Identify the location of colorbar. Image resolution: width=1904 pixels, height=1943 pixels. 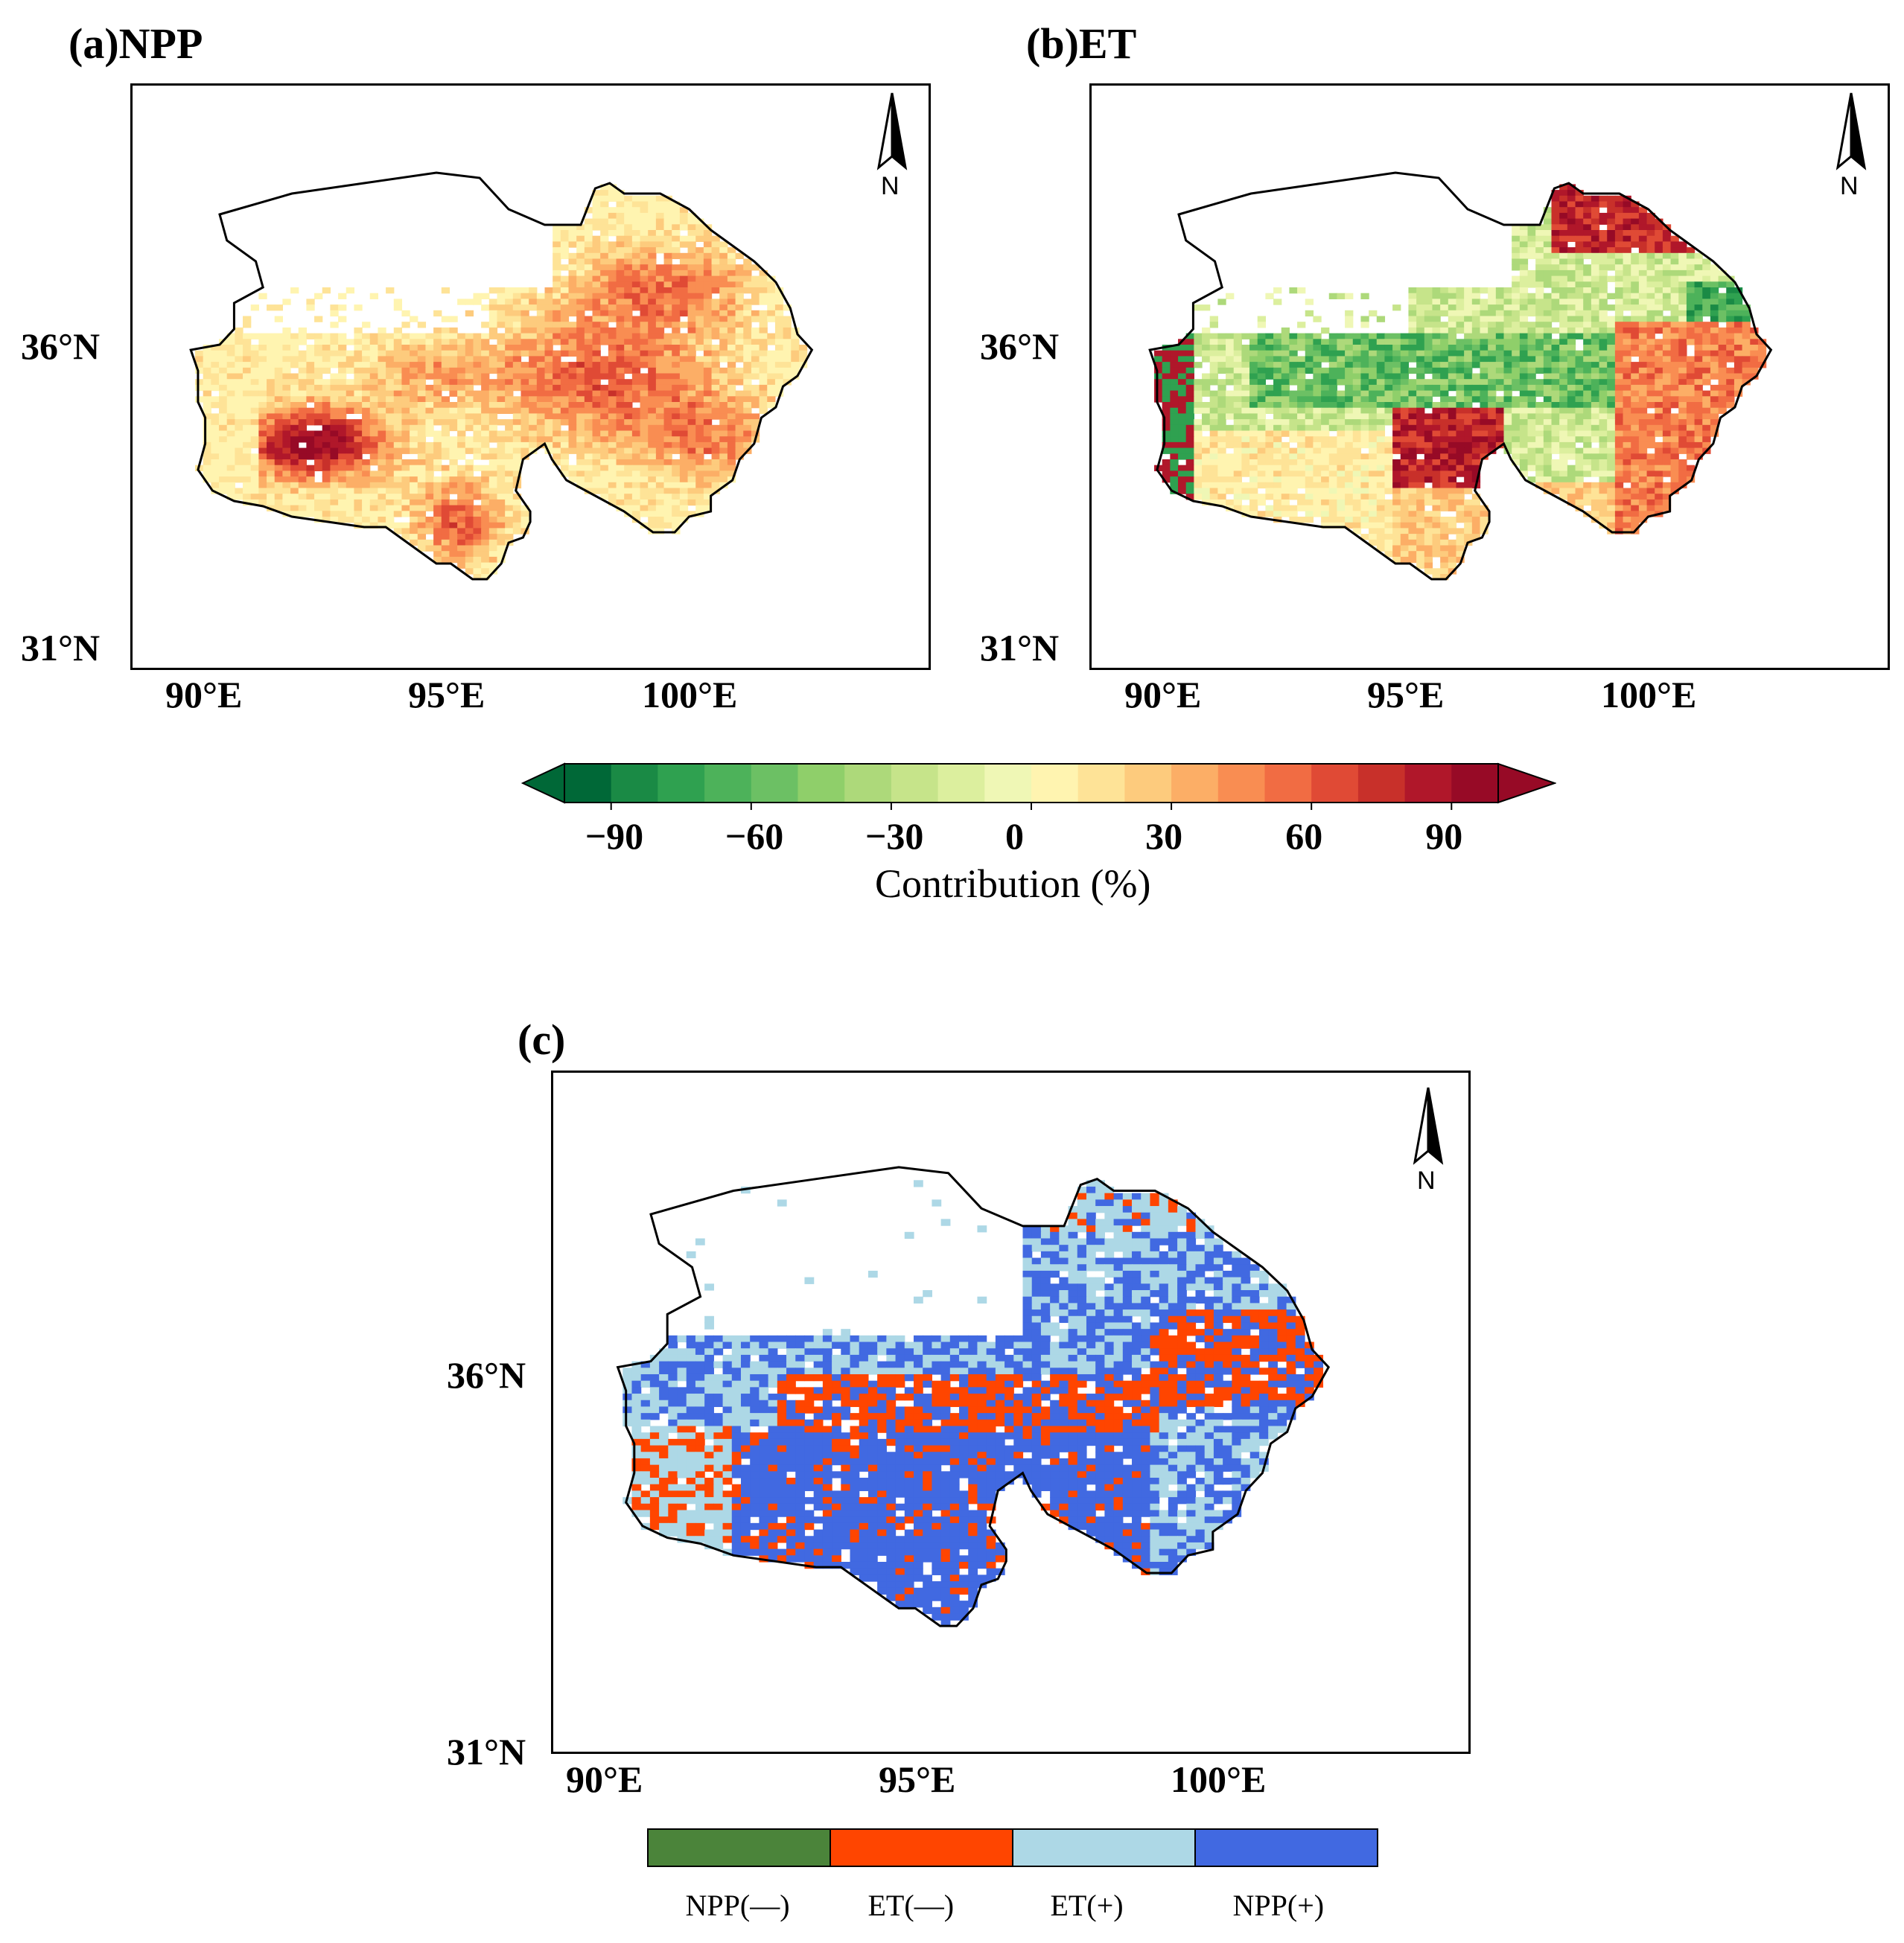
(1038, 786).